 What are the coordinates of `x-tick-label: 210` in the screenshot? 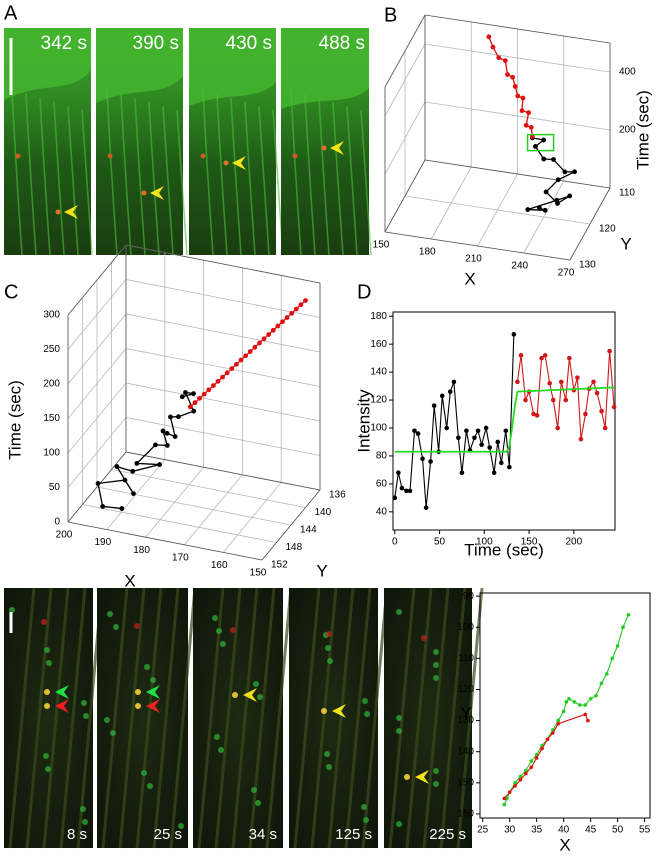 It's located at (473, 259).